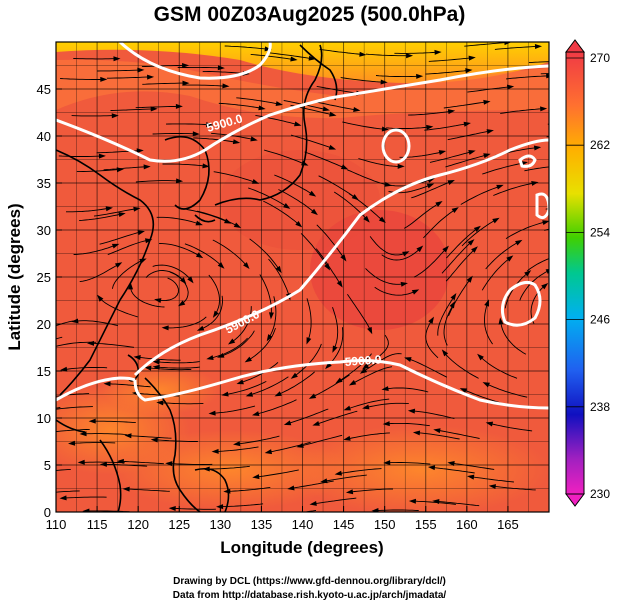 The image size is (619, 605). I want to click on colorbar-label: 238, so click(600, 407).